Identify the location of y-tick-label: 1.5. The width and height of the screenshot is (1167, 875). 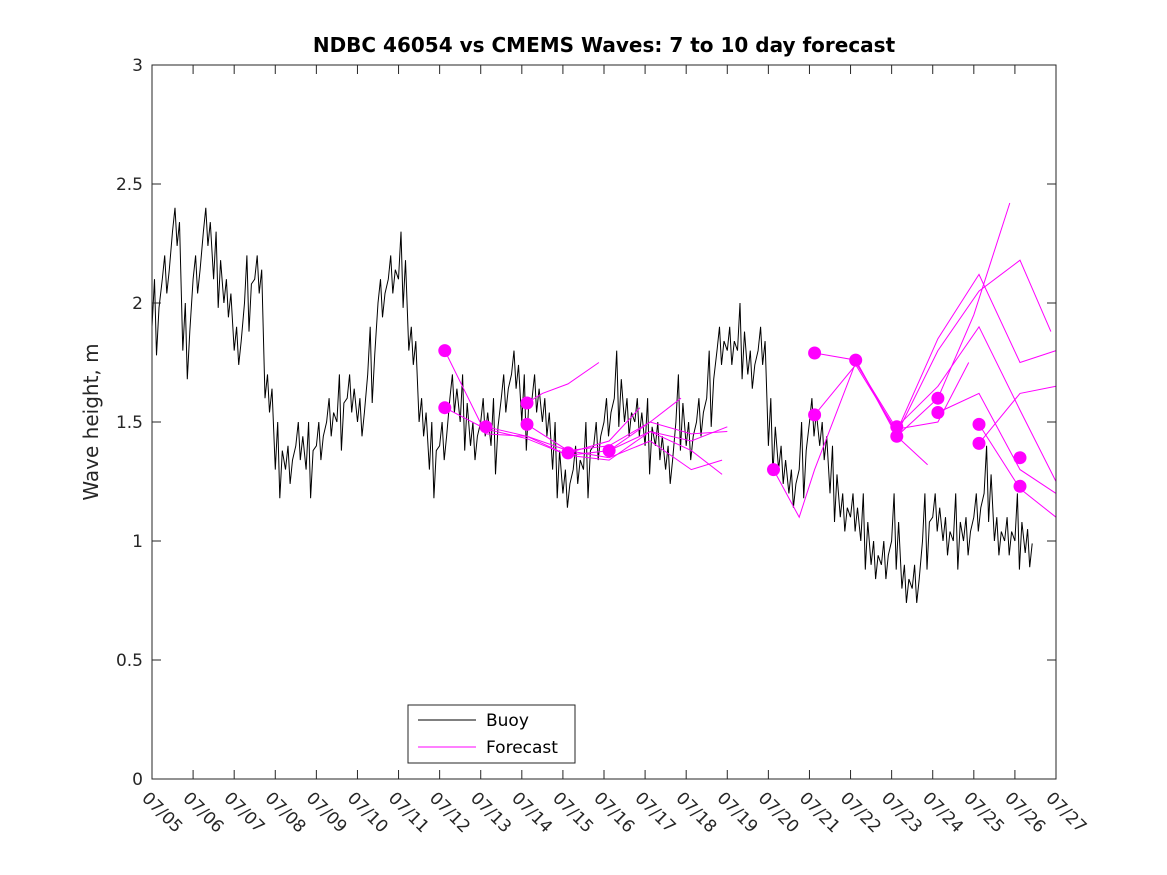
(129, 423).